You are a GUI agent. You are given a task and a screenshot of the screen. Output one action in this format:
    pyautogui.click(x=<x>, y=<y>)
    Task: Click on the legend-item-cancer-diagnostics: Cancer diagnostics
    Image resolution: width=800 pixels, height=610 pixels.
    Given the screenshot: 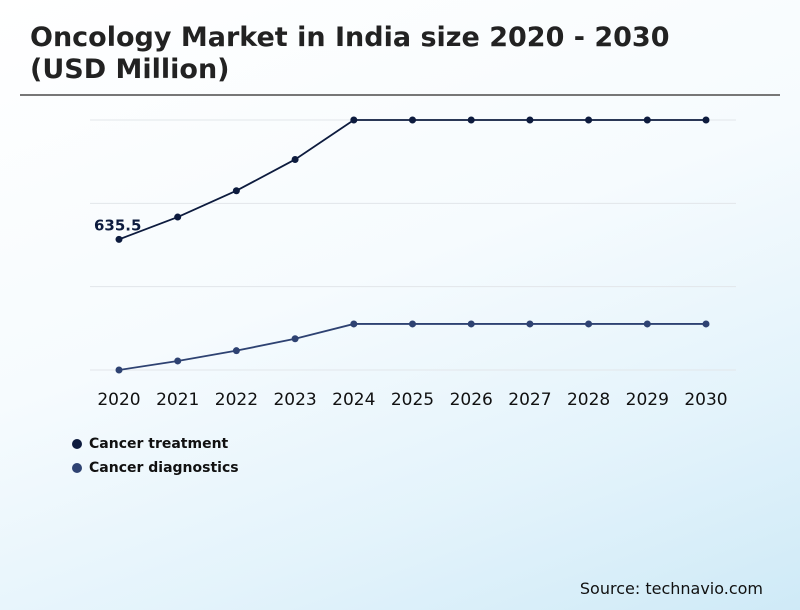 What is the action you would take?
    pyautogui.click(x=155, y=468)
    